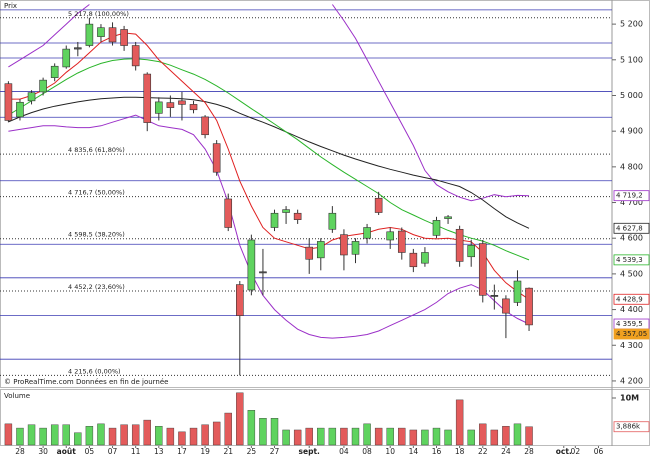 This screenshot has height=457, width=650. I want to click on y-tick-label: 4 900, so click(631, 131).